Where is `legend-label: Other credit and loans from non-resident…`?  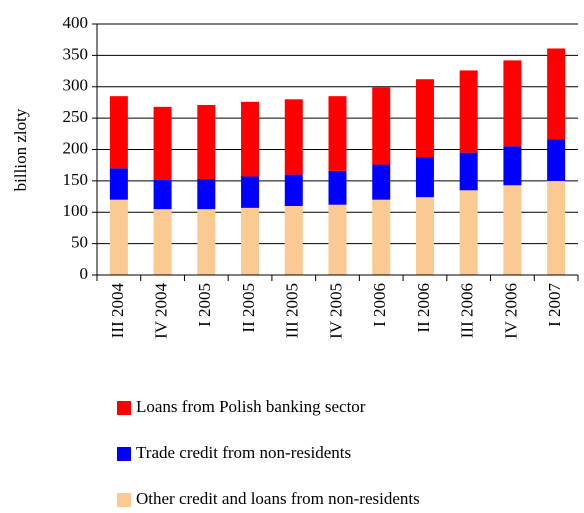
legend-label: Other credit and loans from non-resident… is located at coordinates (278, 498).